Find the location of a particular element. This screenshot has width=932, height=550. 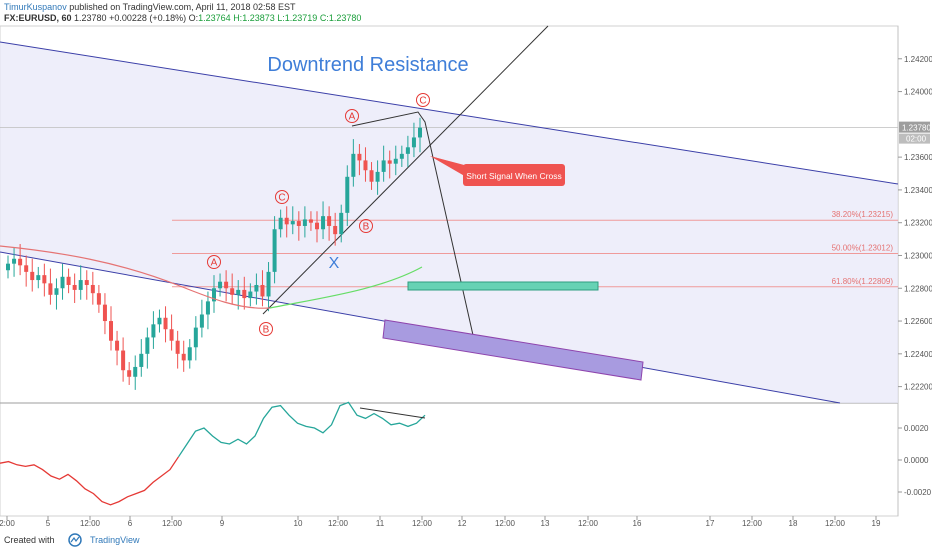

osc-tick-label: 0.0020 is located at coordinates (916, 428).